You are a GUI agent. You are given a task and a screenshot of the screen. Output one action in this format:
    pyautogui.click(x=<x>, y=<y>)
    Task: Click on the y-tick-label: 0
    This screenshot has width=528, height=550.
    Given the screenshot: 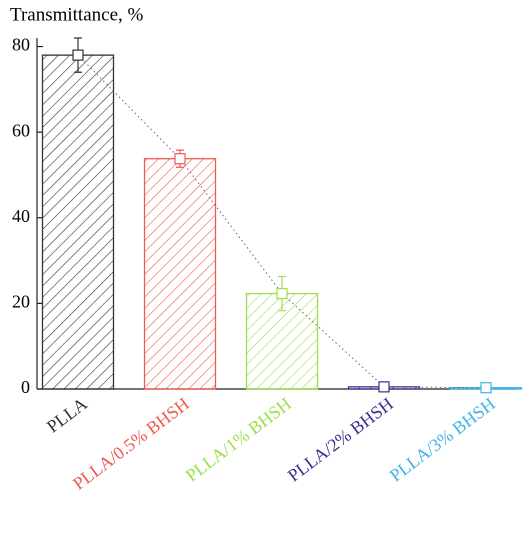 What is the action you would take?
    pyautogui.click(x=25, y=387)
    